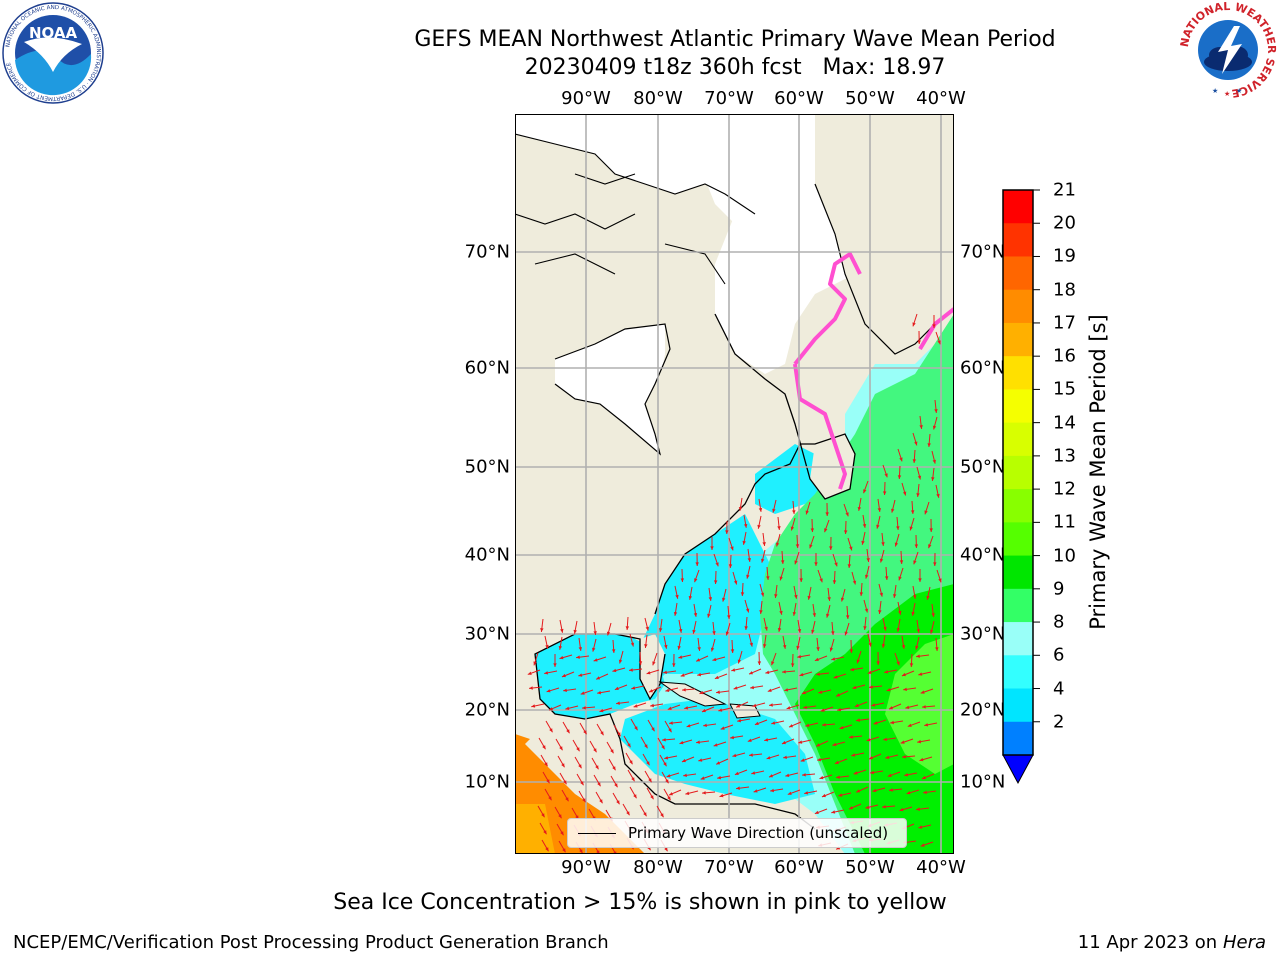 Image resolution: width=1280 pixels, height=960 pixels. I want to click on footer-host: Hera, so click(1244, 942).